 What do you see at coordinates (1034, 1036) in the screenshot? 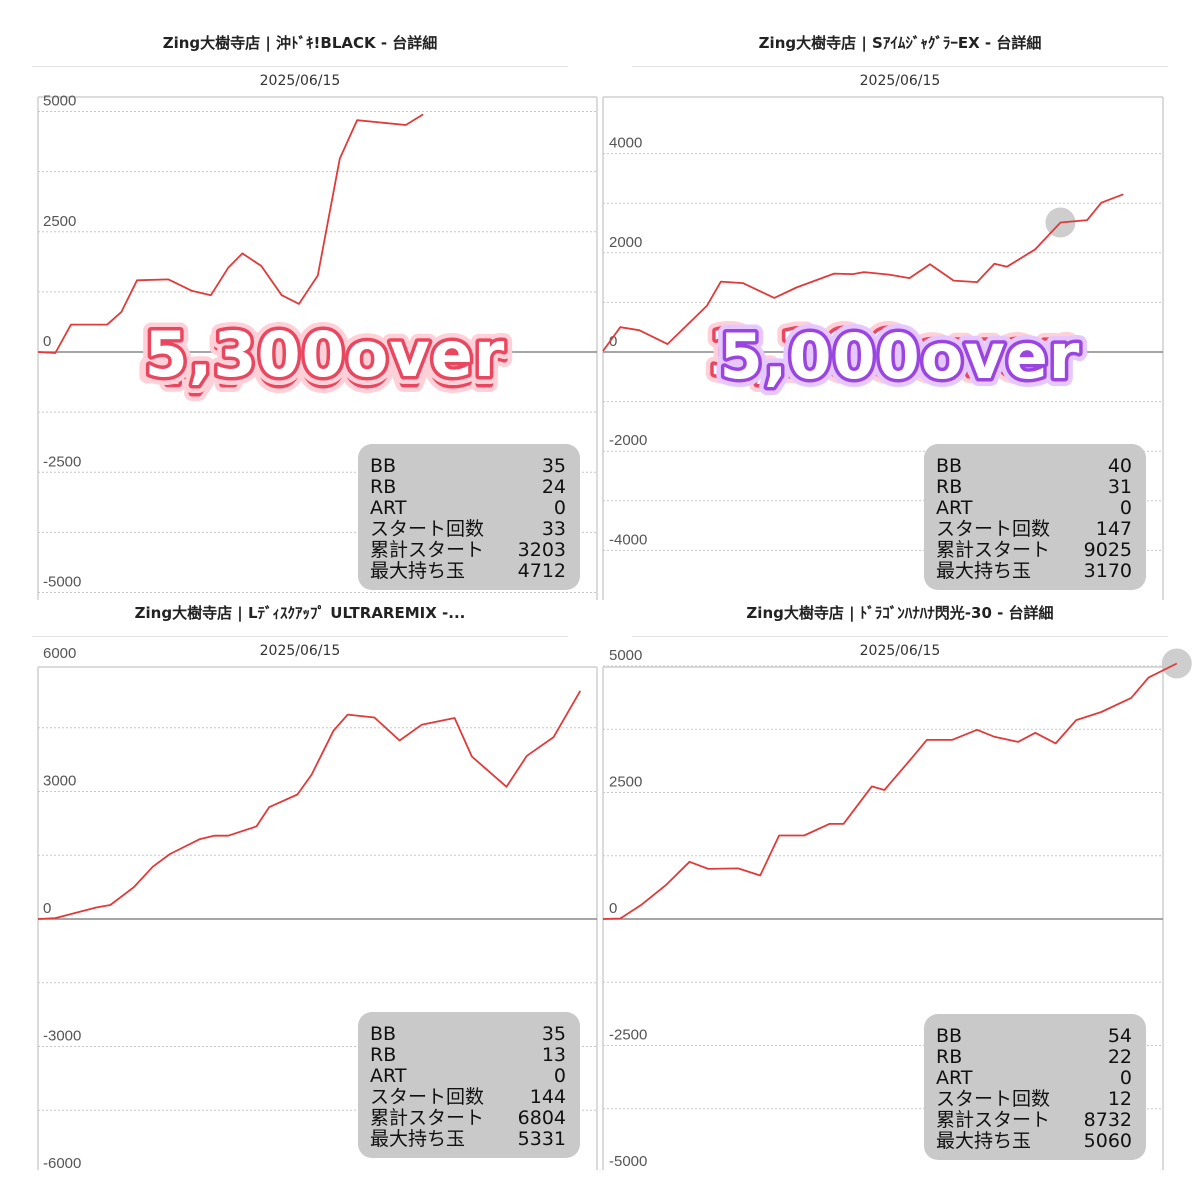
I see `stat-row-bb: BB 54` at bounding box center [1034, 1036].